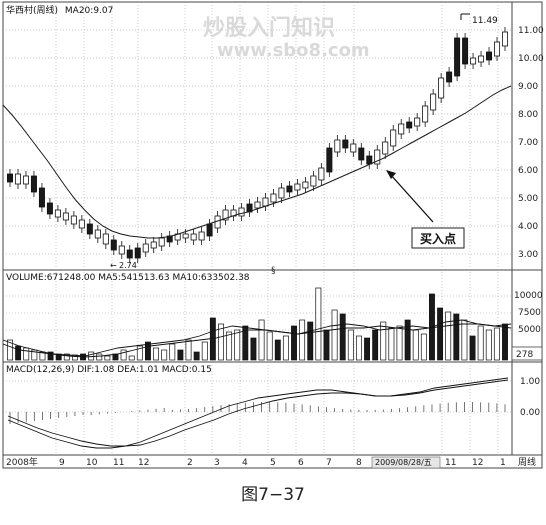  I want to click on price-tick-label: 8.00, so click(528, 115).